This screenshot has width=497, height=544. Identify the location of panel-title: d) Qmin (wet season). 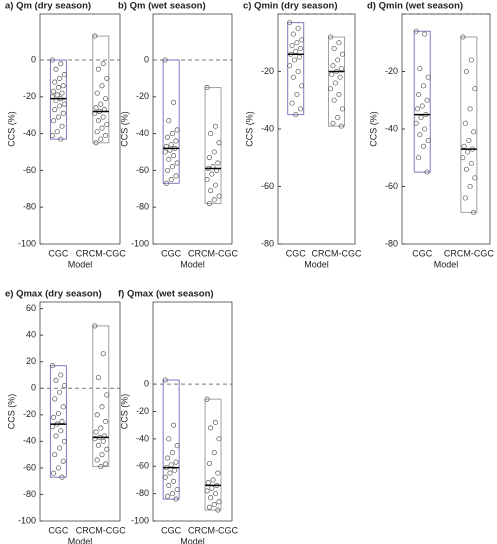
(415, 6).